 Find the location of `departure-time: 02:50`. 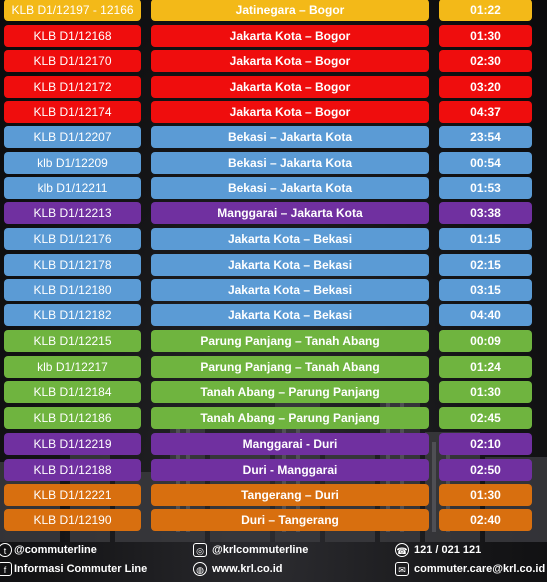

departure-time: 02:50 is located at coordinates (485, 470).